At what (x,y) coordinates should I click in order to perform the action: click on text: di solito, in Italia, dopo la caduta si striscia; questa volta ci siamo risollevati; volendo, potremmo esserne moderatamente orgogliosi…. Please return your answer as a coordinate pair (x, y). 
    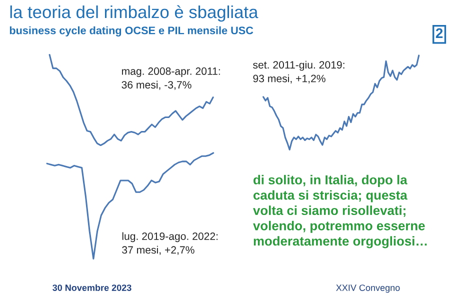
    Looking at the image, I should click on (340, 211).